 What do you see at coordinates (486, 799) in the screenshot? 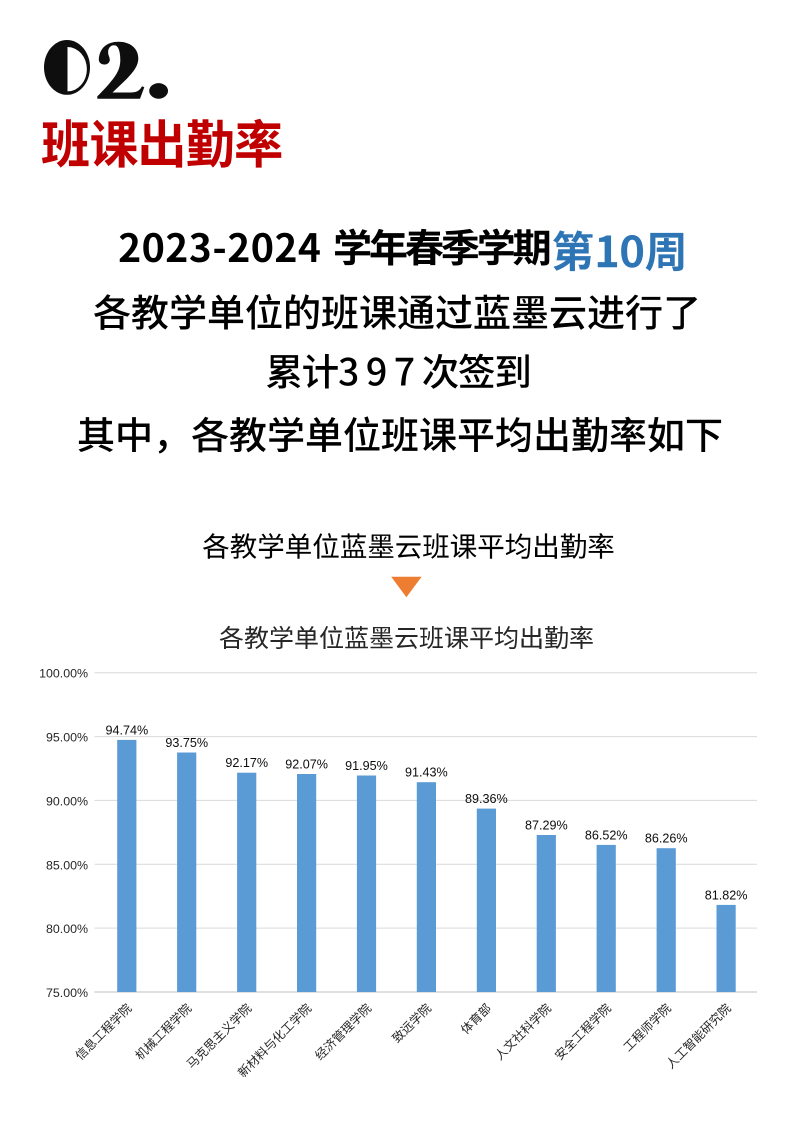
I see `svg-text: 89.36%` at bounding box center [486, 799].